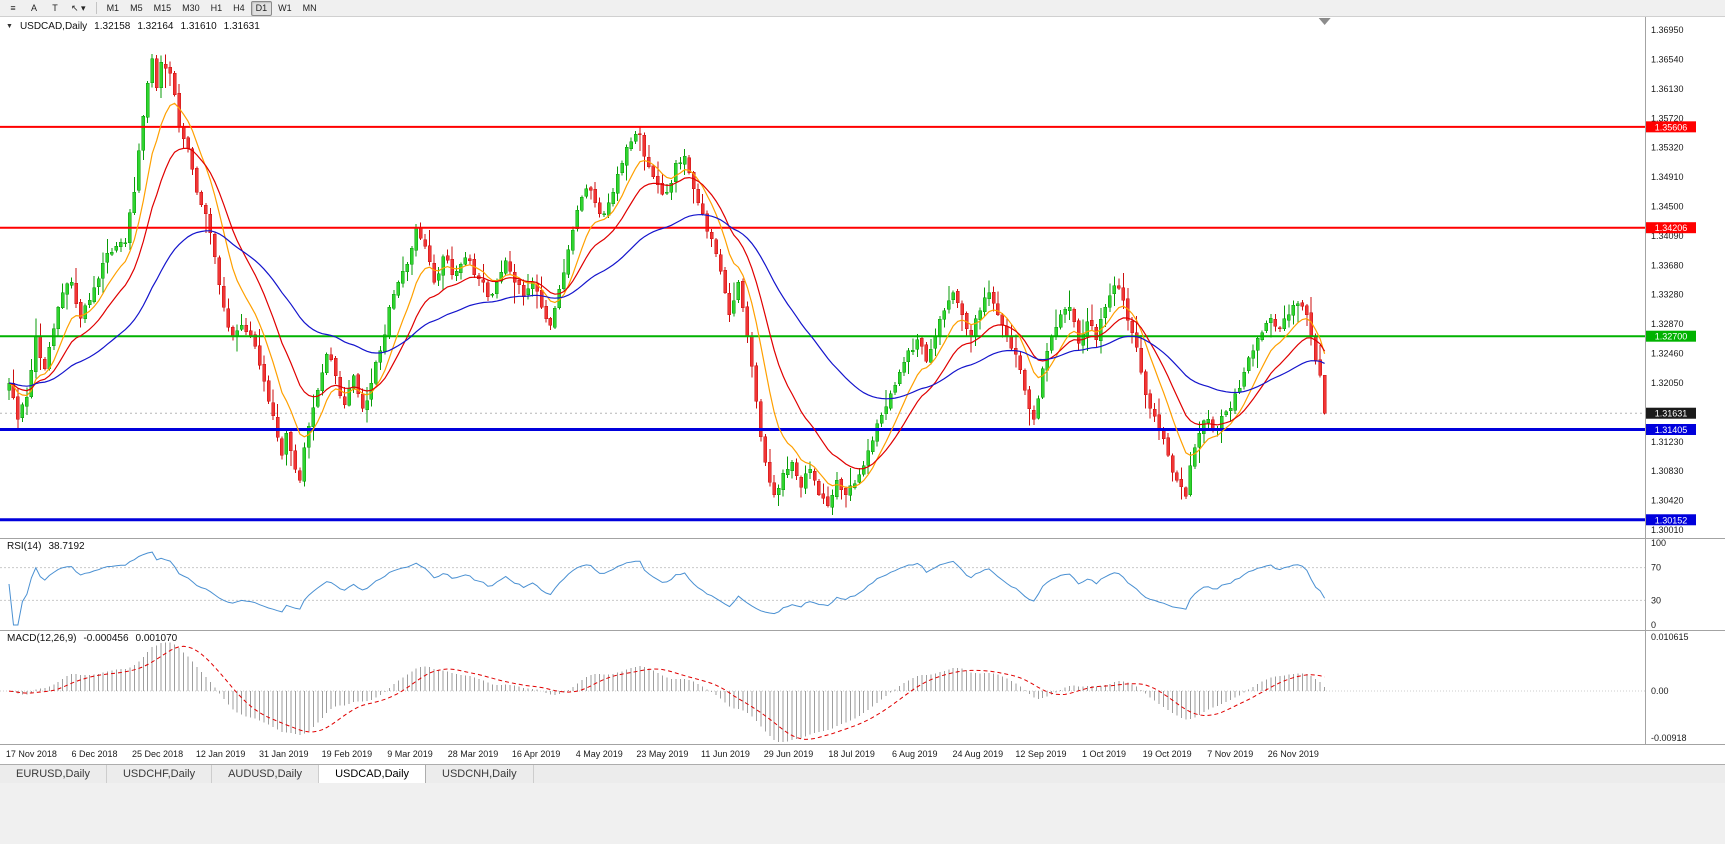 This screenshot has width=1725, height=844. I want to click on annotate-text-icon: A, so click(33, 8).